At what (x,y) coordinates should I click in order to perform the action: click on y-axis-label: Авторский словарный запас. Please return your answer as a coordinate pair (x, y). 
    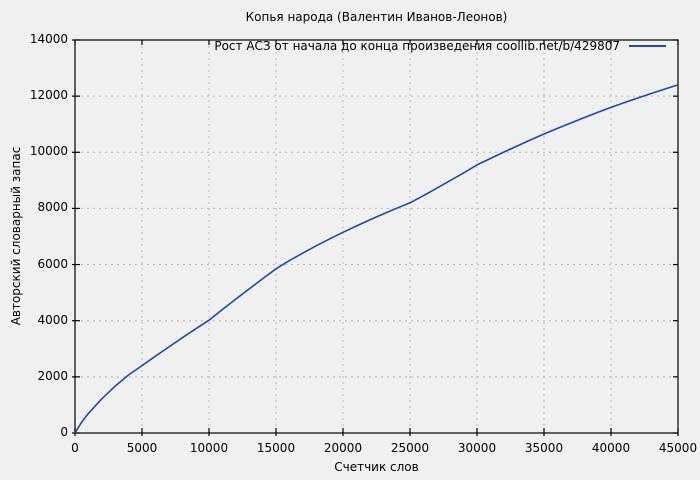
    Looking at the image, I should click on (16, 236).